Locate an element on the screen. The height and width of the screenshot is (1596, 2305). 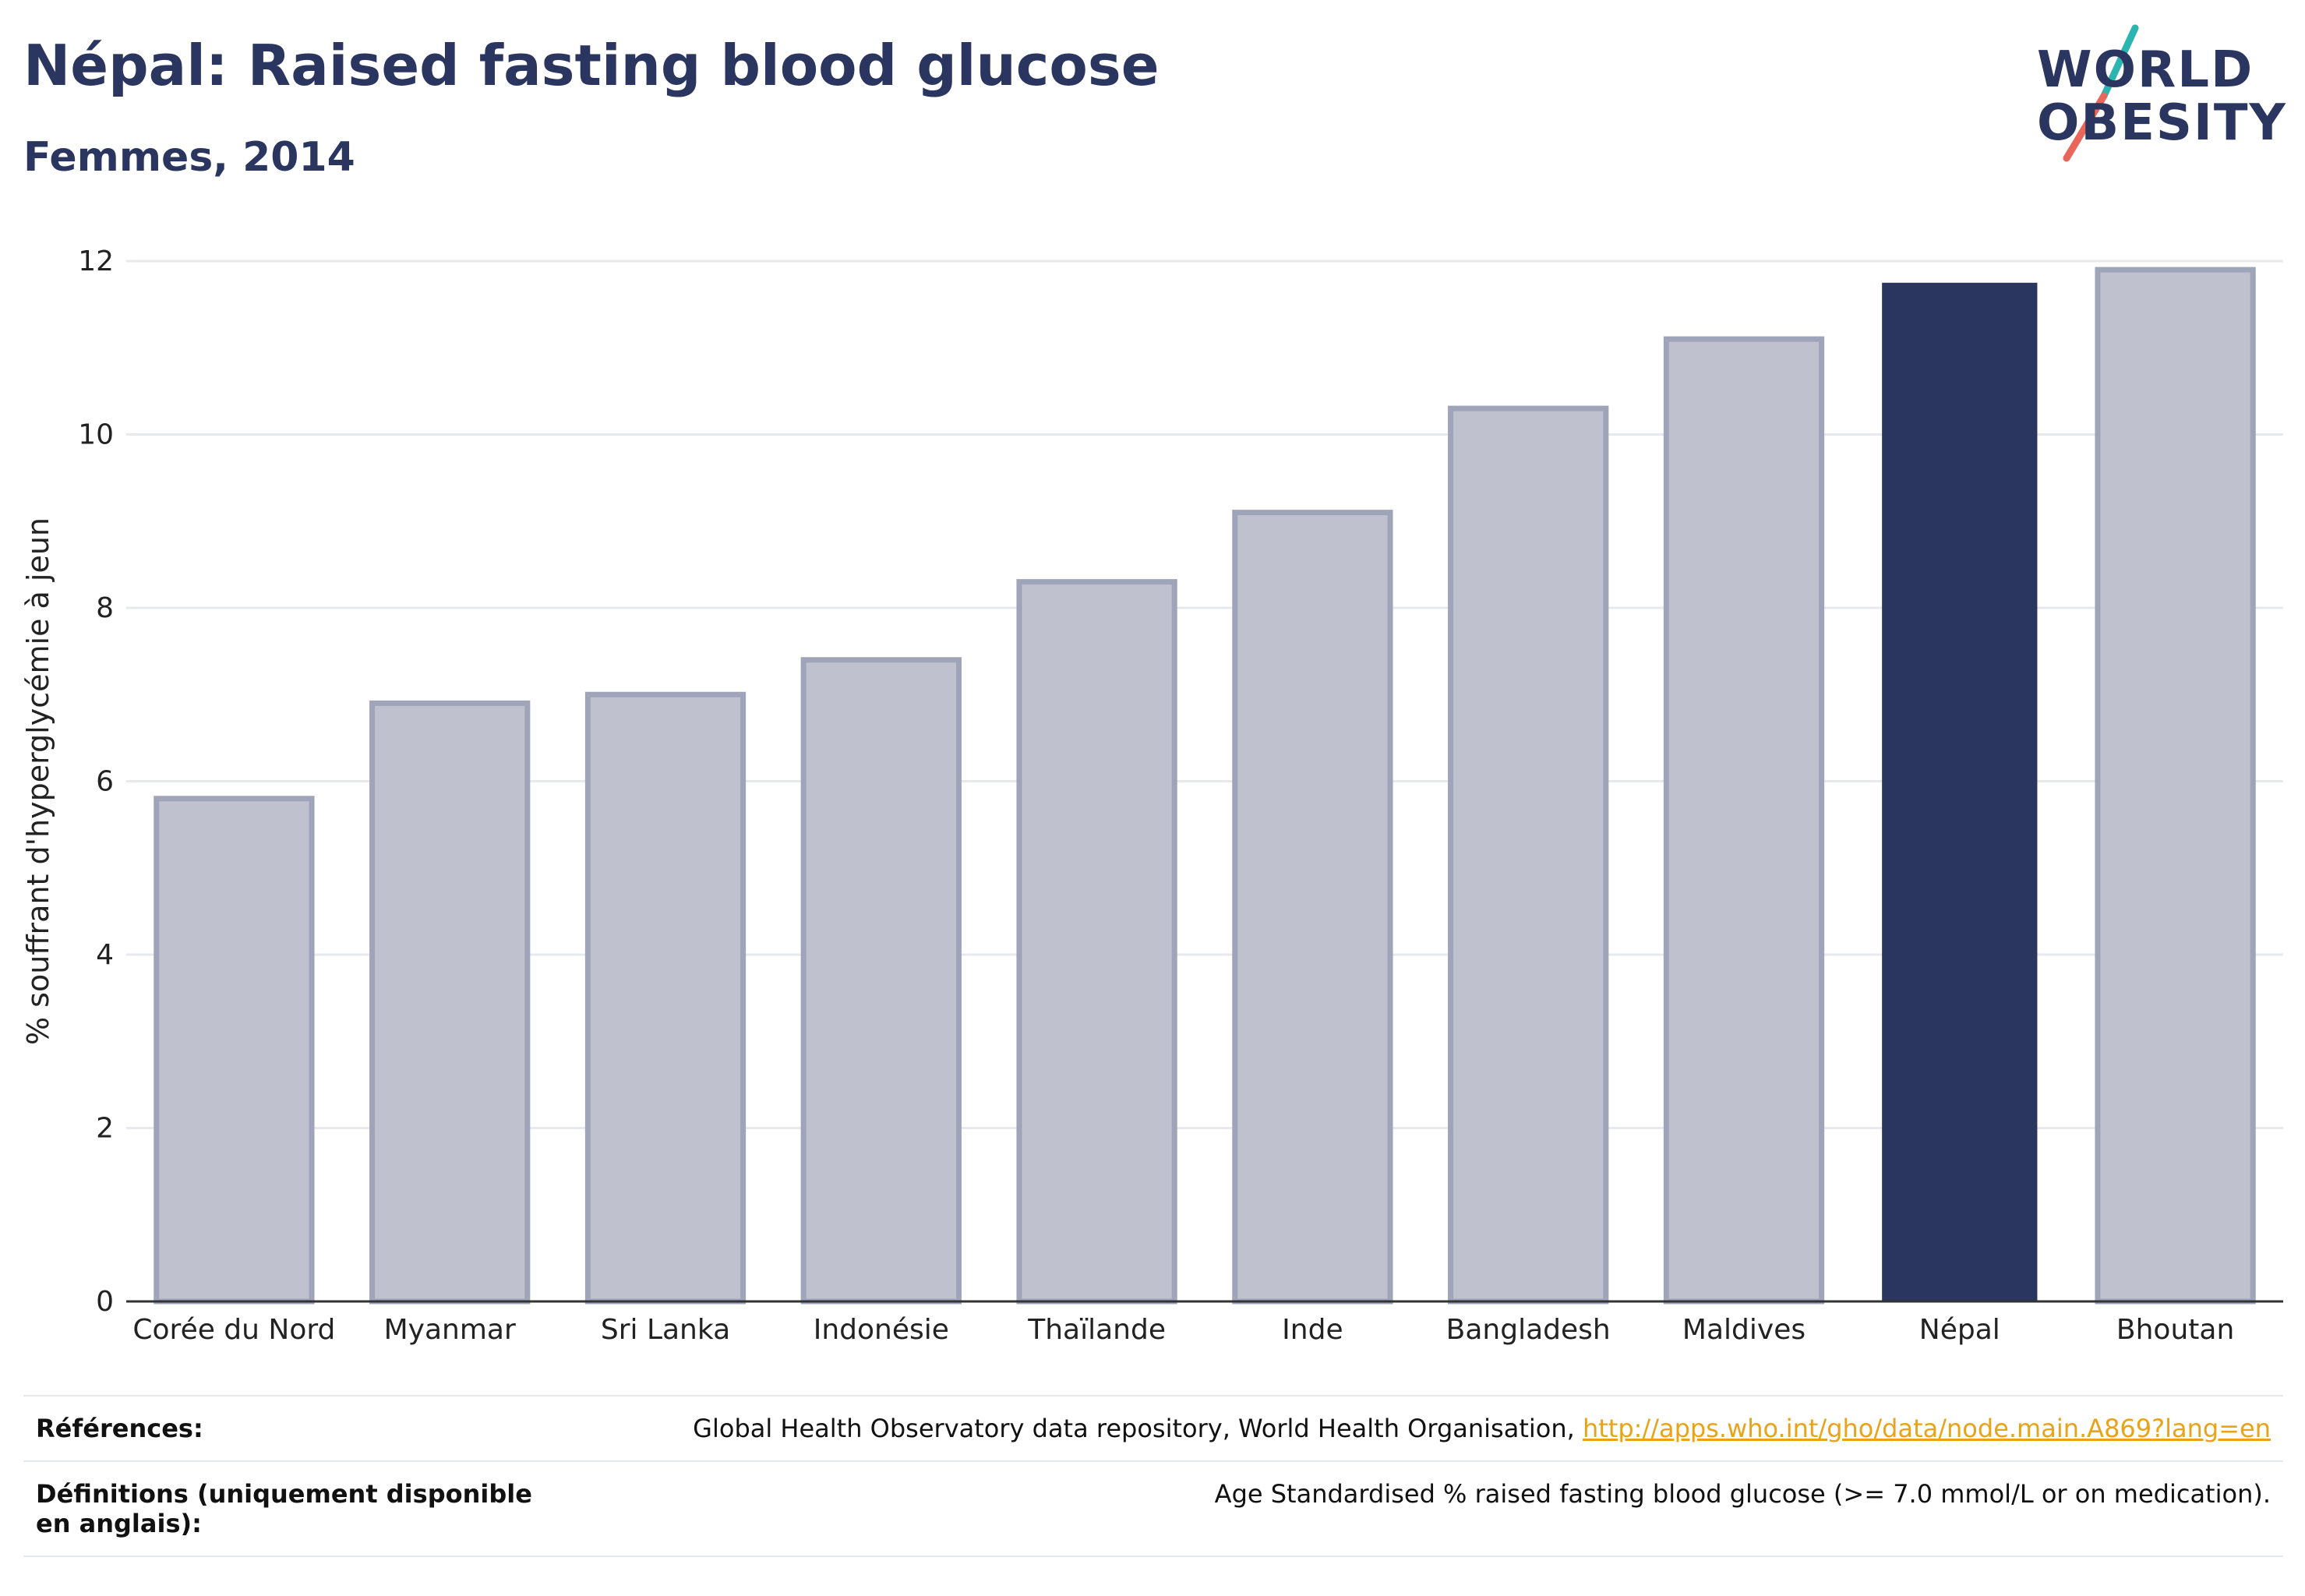
x-tick-label: Indonésie is located at coordinates (882, 1330).